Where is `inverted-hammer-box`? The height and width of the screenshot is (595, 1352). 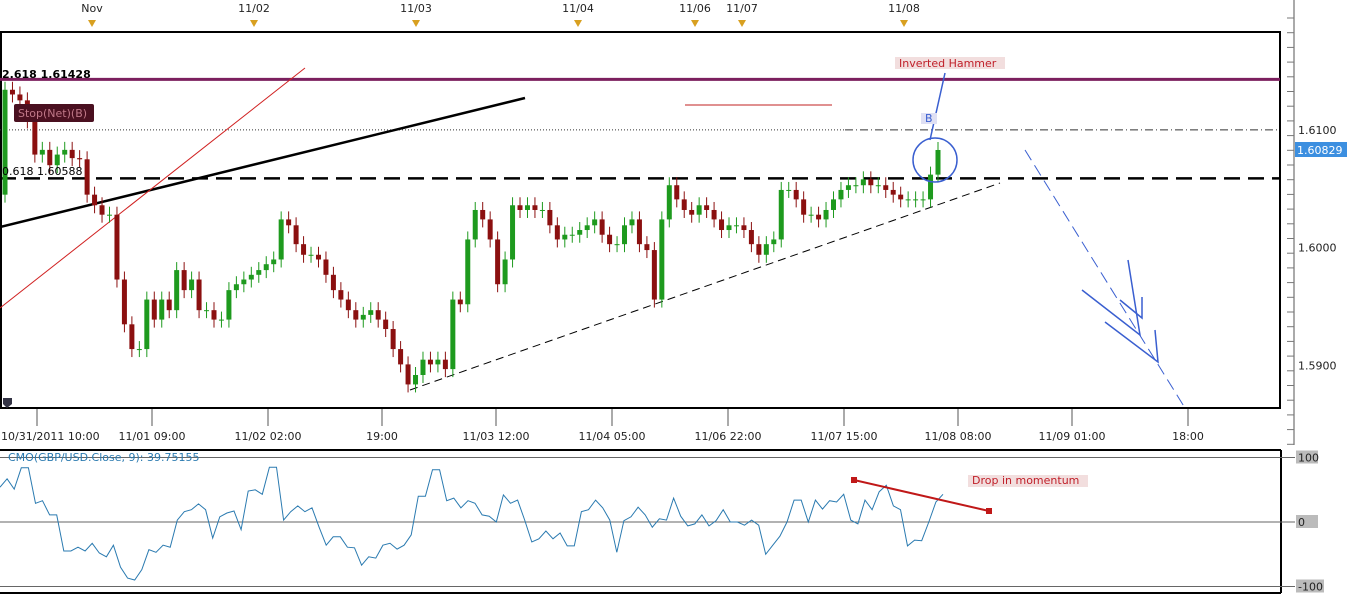 inverted-hammer-box is located at coordinates (950, 63).